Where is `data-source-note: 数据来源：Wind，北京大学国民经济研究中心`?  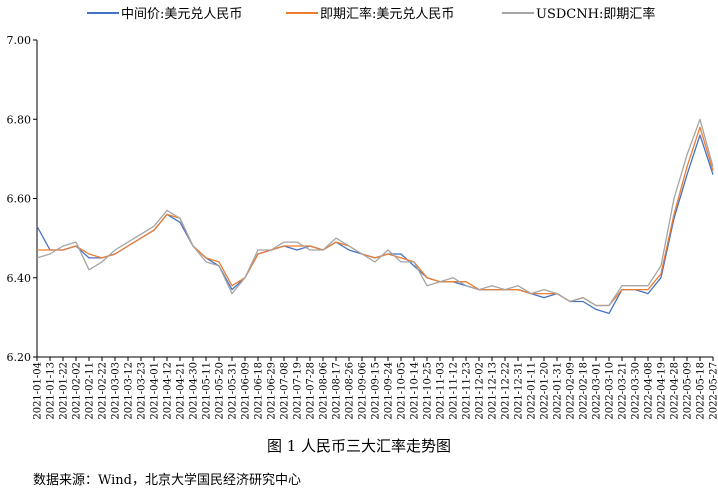
data-source-note: 数据来源：Wind，北京大学国民经济研究中心 is located at coordinates (167, 480).